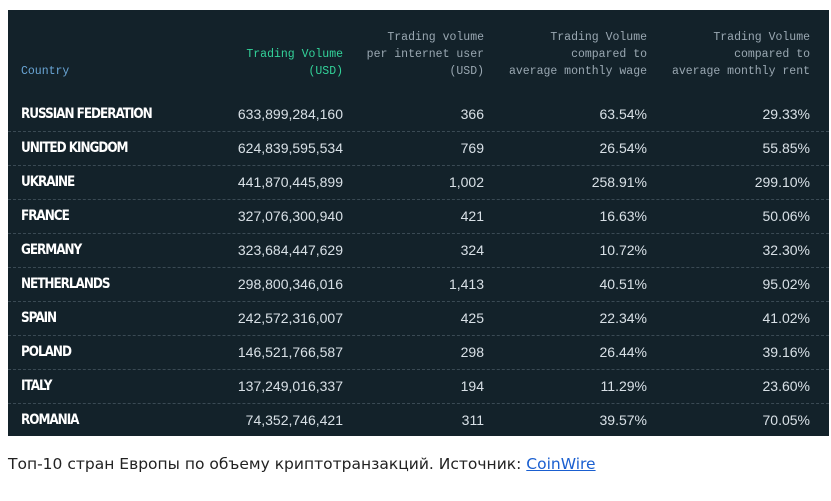 Image resolution: width=831 pixels, height=501 pixels. I want to click on header-trading-volume: Trading Volume (USD), so click(294, 63).